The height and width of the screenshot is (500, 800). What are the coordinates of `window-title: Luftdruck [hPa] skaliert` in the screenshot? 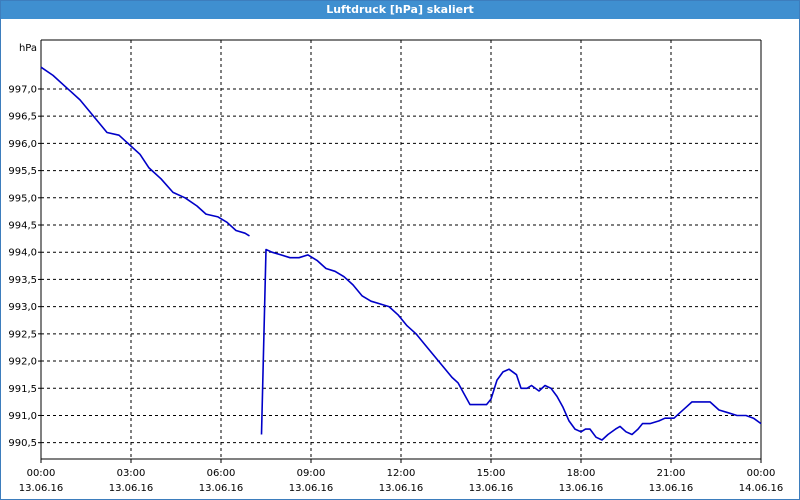 It's located at (400, 10).